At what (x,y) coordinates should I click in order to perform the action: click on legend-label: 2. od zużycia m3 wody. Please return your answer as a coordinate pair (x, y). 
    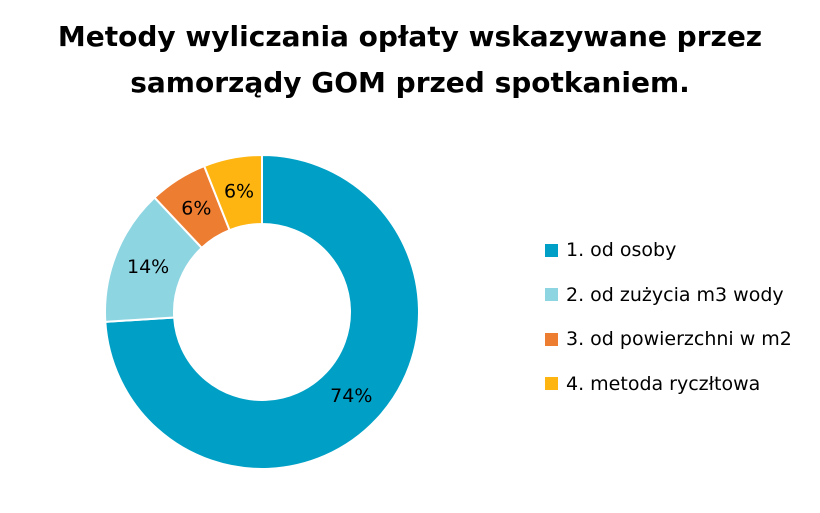
    Looking at the image, I should click on (675, 294).